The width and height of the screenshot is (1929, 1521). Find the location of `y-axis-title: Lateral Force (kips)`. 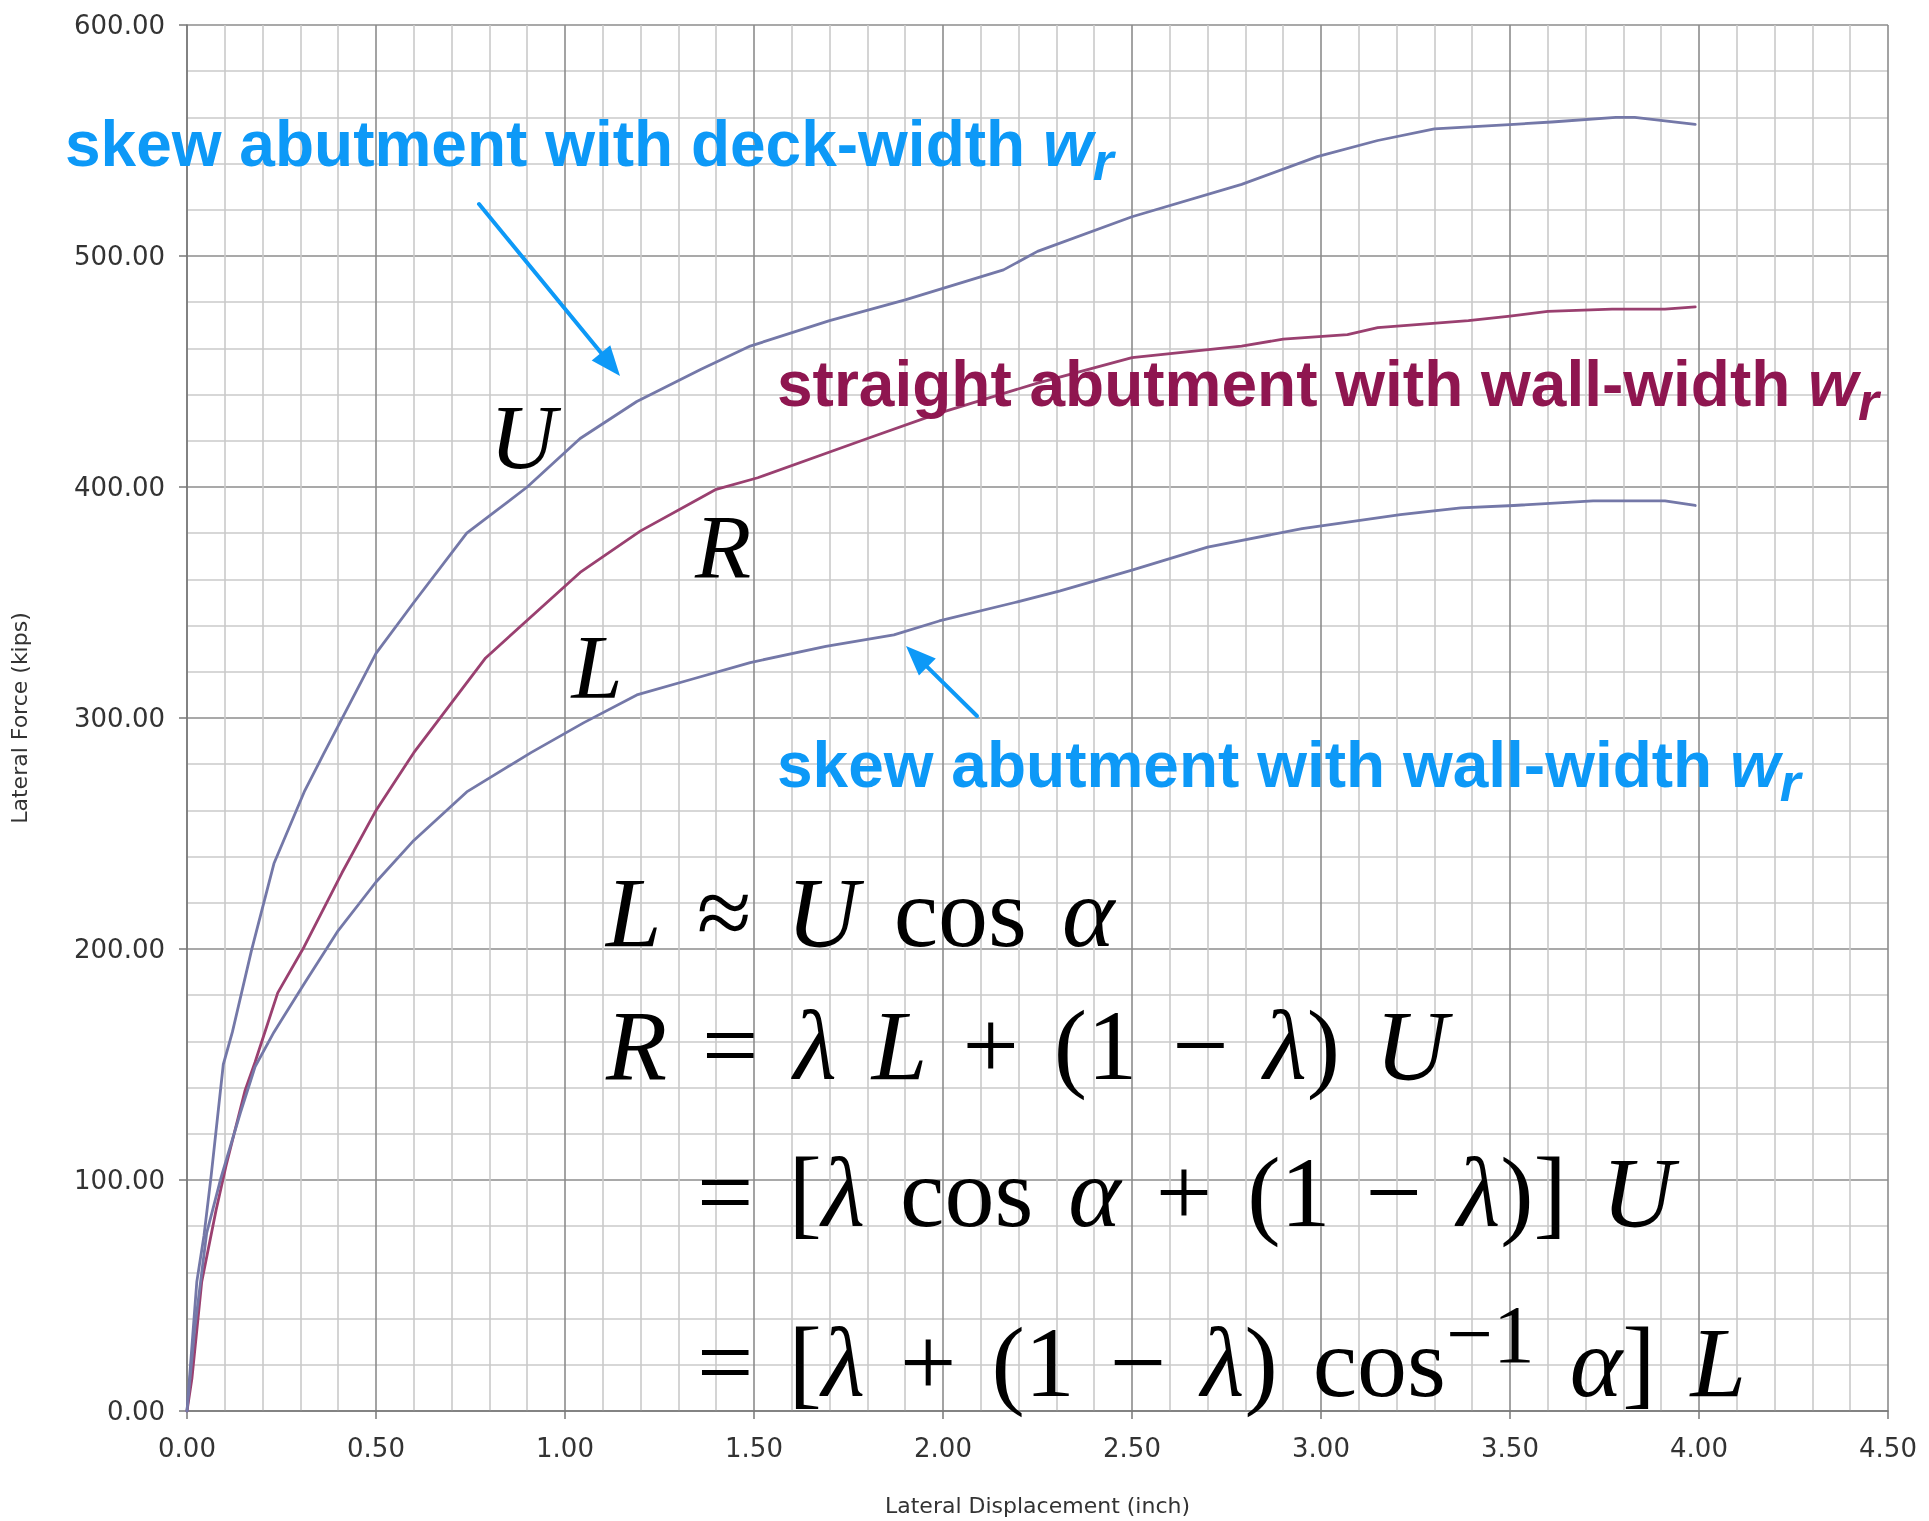

y-axis-title: Lateral Force (kips) is located at coordinates (19, 718).